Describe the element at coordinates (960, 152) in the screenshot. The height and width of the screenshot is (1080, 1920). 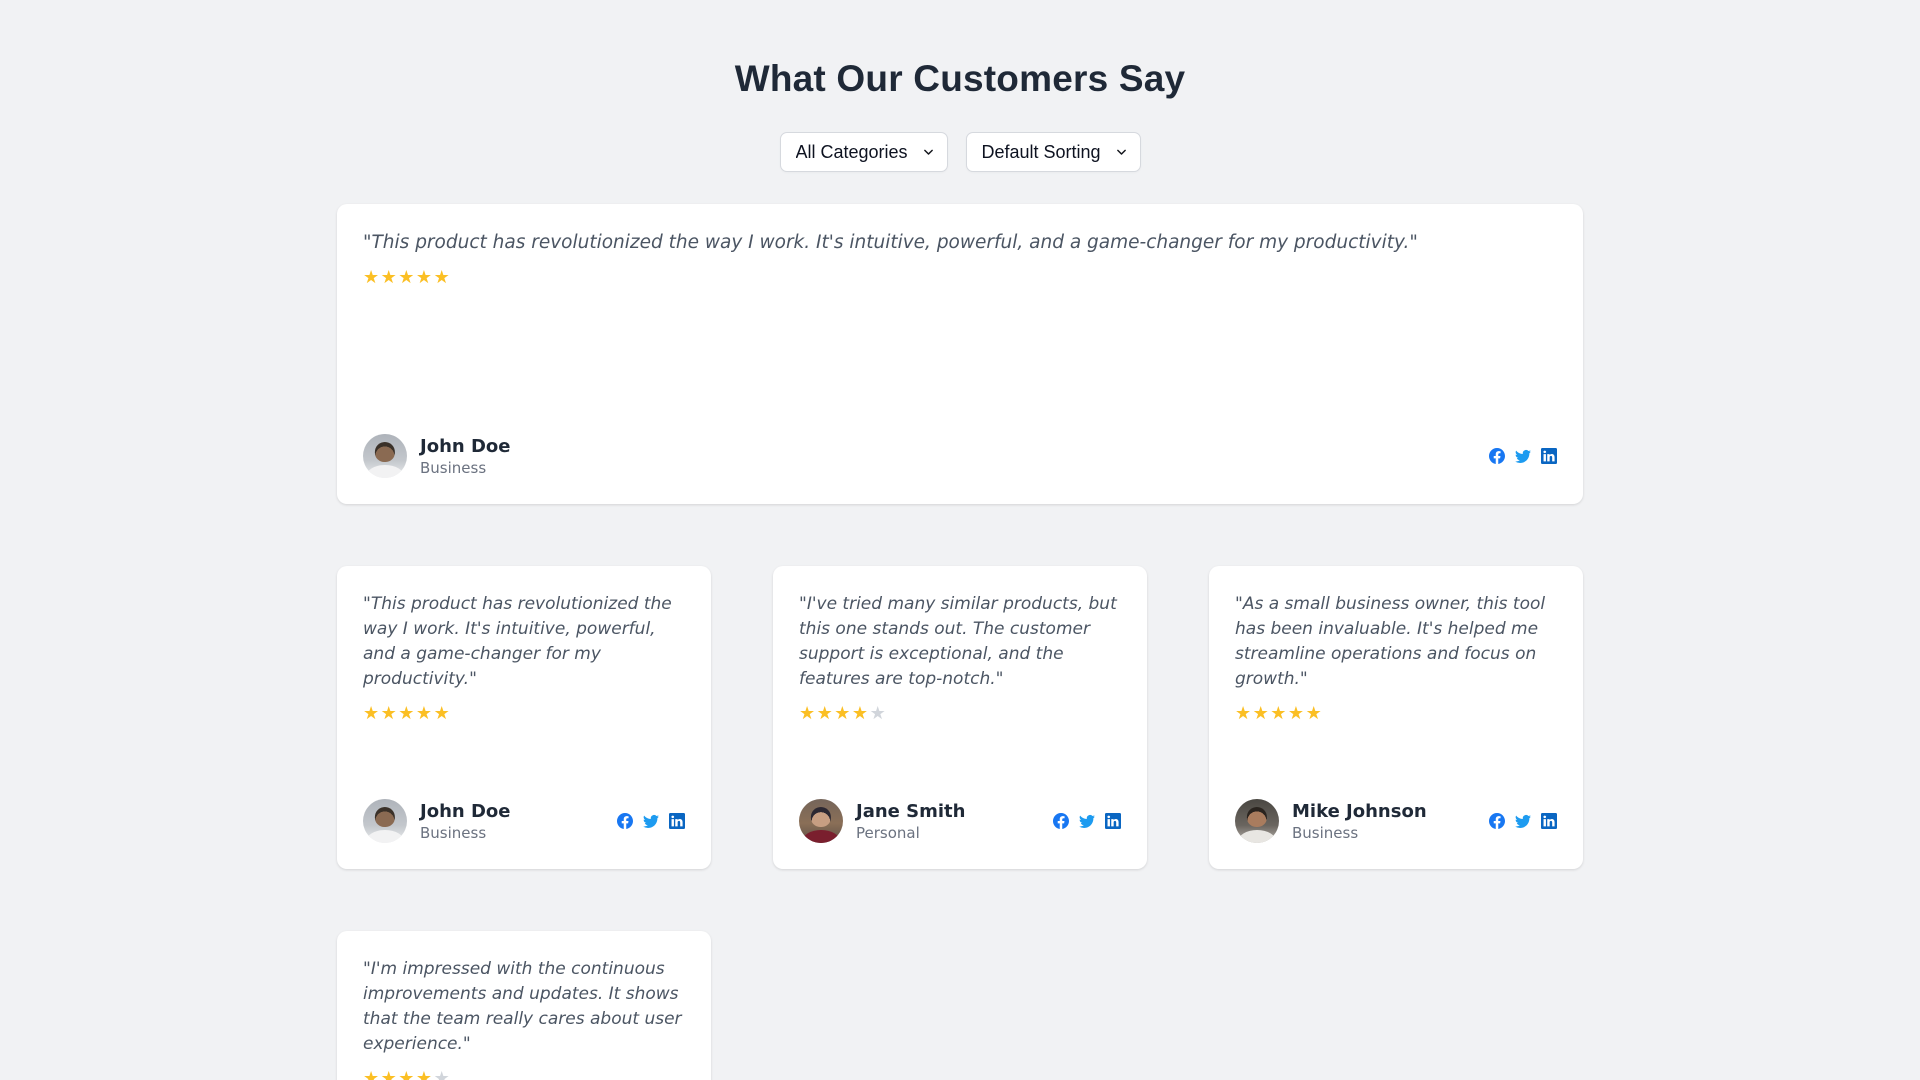
I see `filters-bar: All Categories Default Sorting` at that location.